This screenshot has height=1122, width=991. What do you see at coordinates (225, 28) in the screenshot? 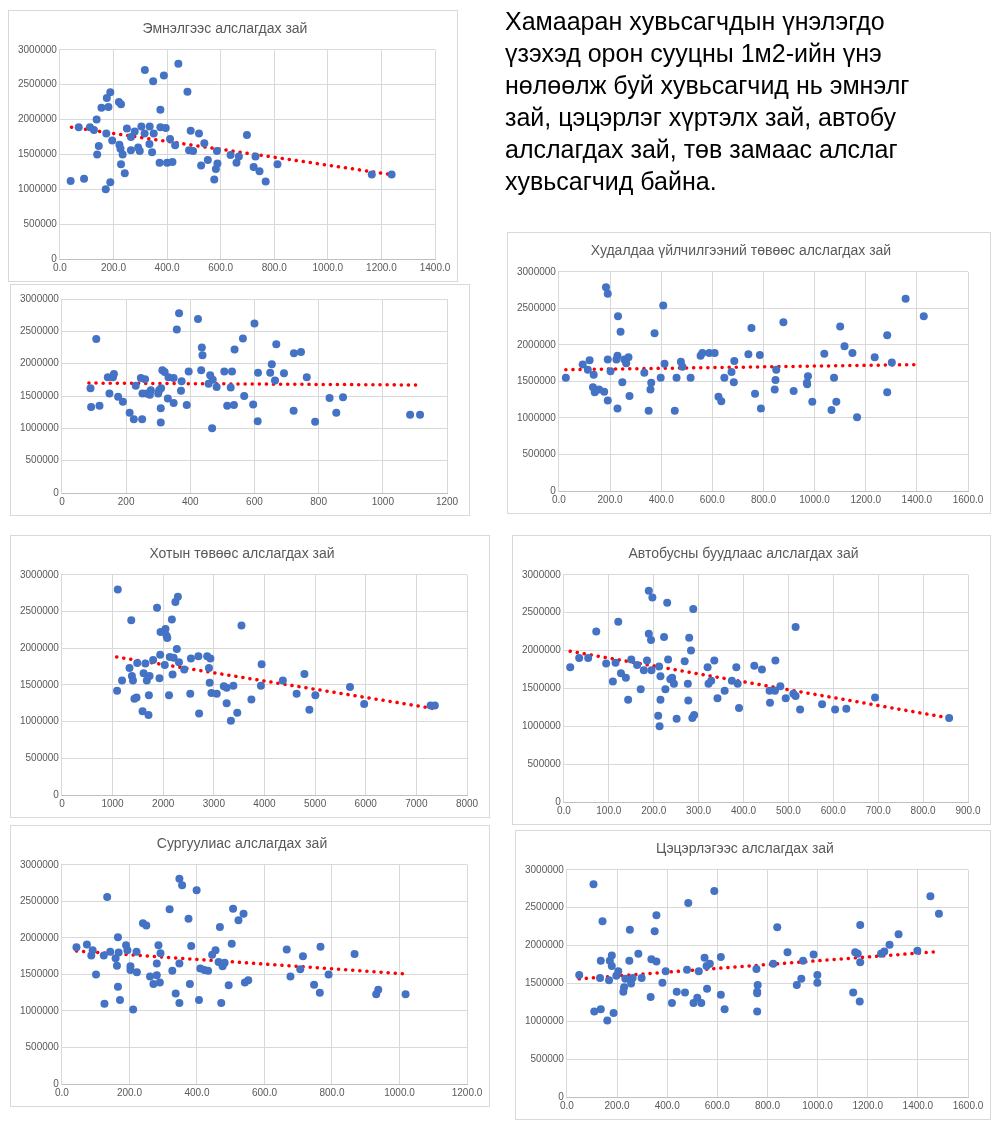
I see `chart-title: Эмнэлгээс алслагдах зай` at bounding box center [225, 28].